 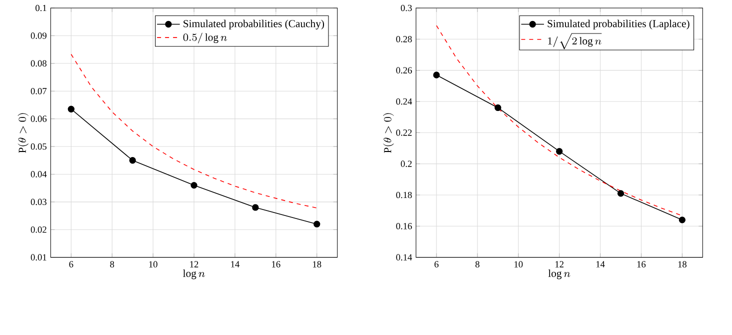 What do you see at coordinates (404, 133) in the screenshot?
I see `y-tick-label: 0.22` at bounding box center [404, 133].